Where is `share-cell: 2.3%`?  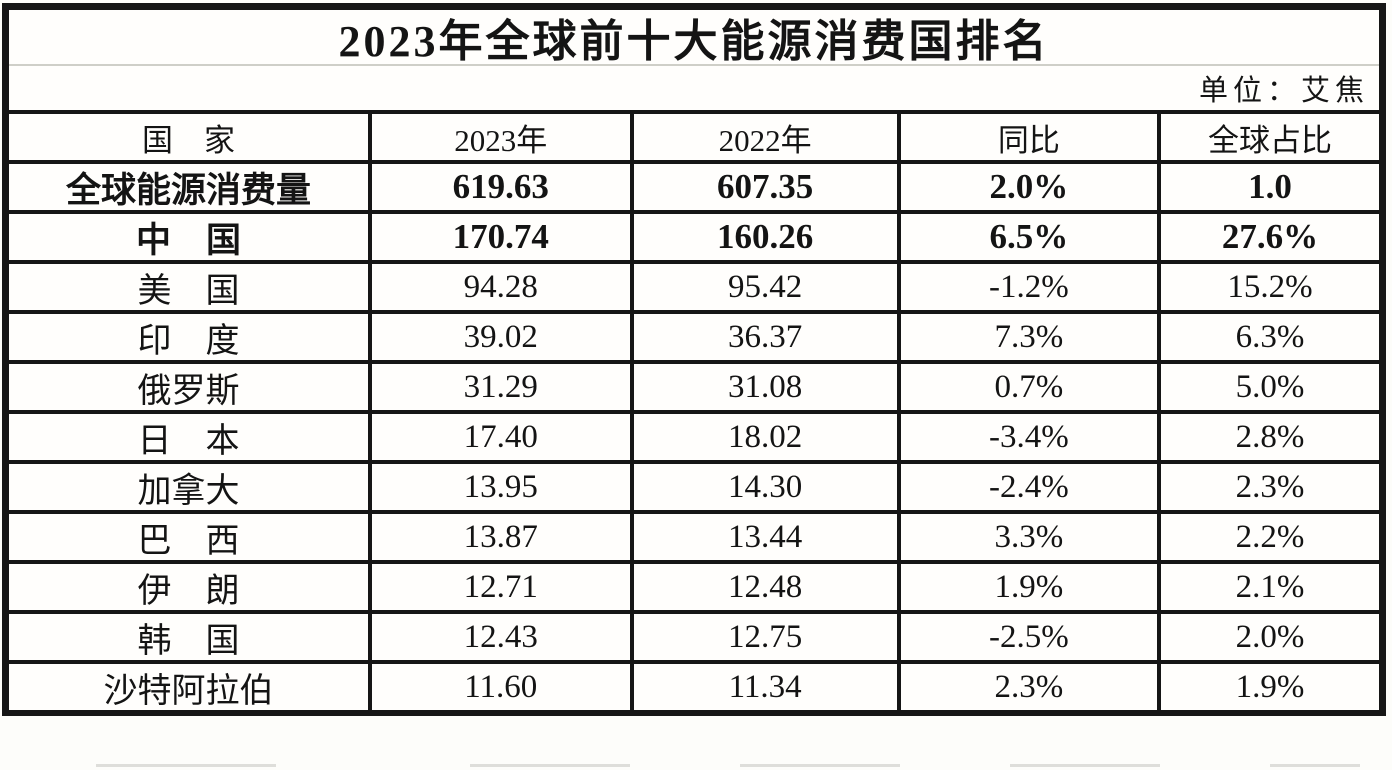 share-cell: 2.3% is located at coordinates (1268, 487).